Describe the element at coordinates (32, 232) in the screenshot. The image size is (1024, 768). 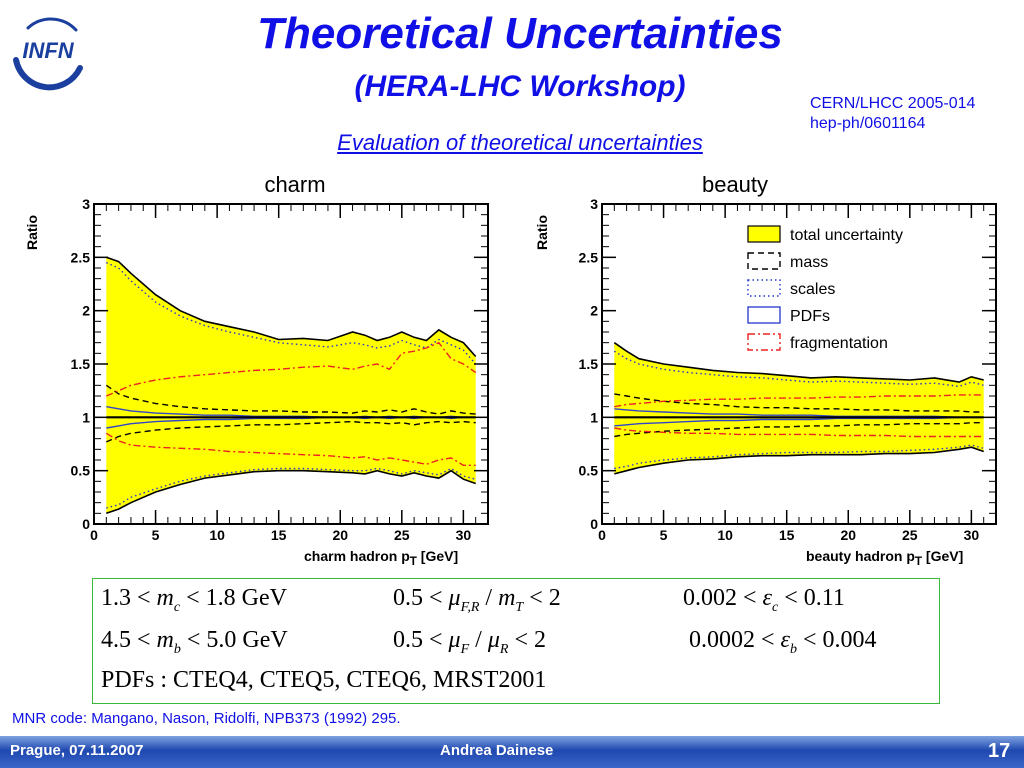
I see `charm-ylabel: Ratio` at that location.